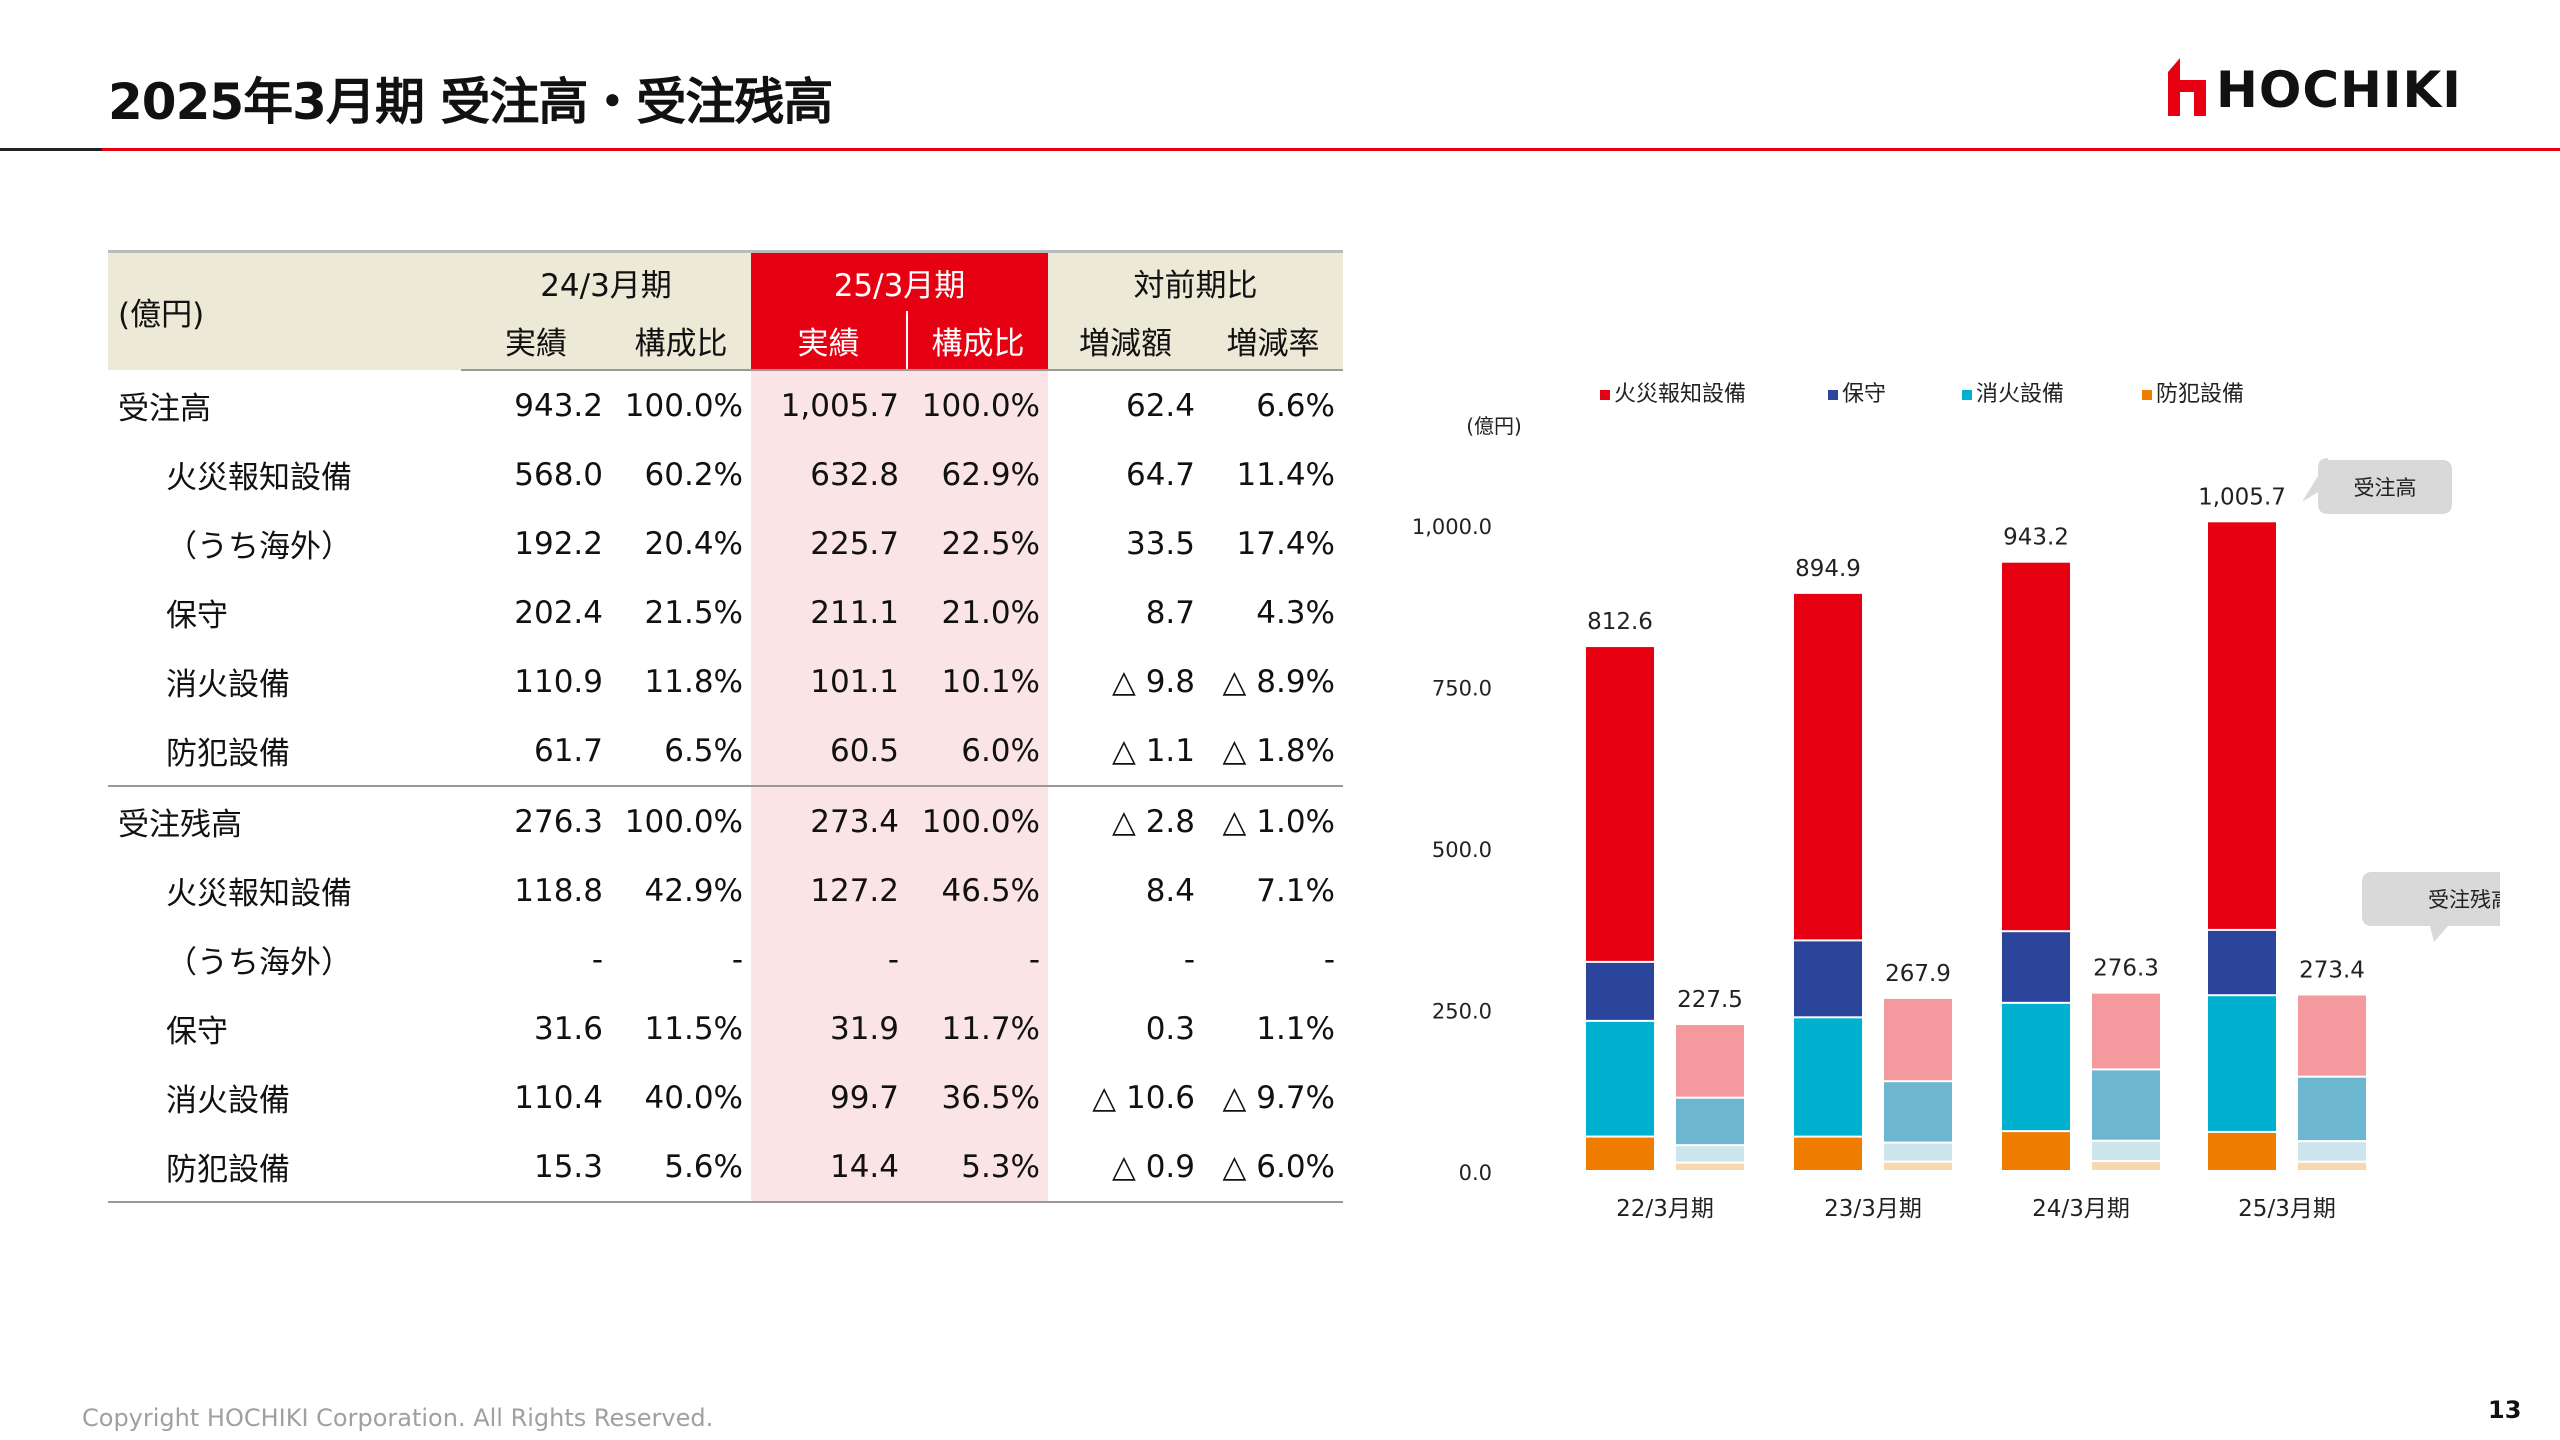  Describe the element at coordinates (693, 1097) in the screenshot. I see `cell-ratio-fy24: 40.0%` at that location.